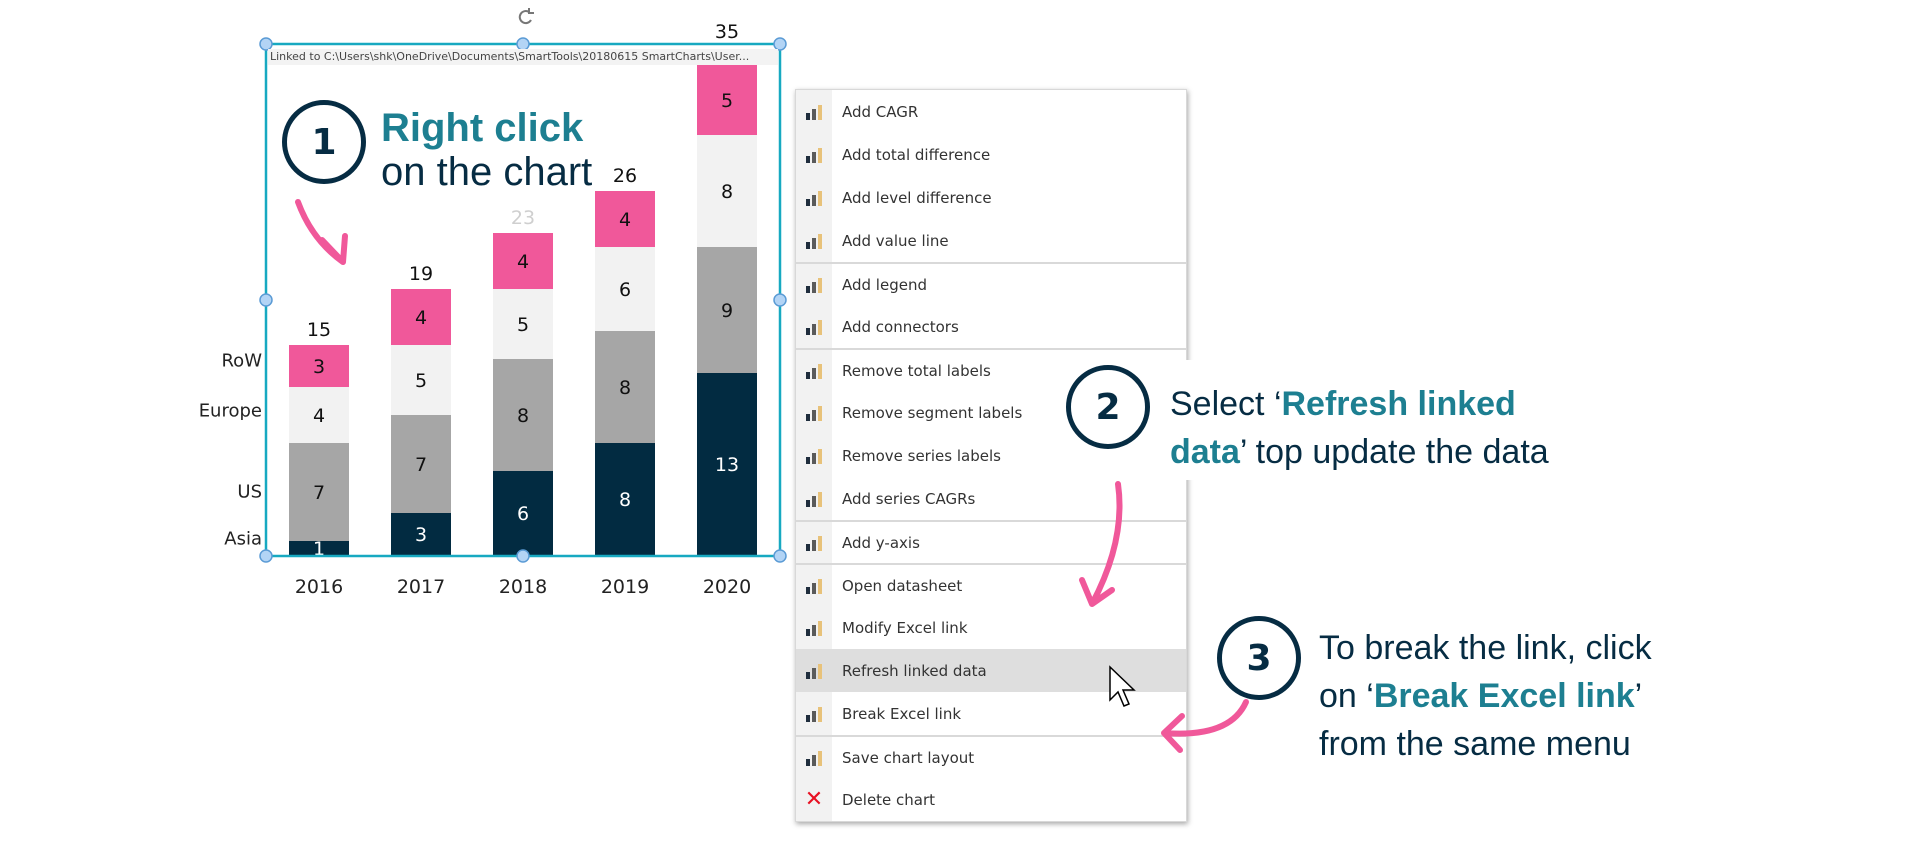 This screenshot has width=1920, height=849. I want to click on menu-item-delete-chart: ✕ Delete chart, so click(991, 799).